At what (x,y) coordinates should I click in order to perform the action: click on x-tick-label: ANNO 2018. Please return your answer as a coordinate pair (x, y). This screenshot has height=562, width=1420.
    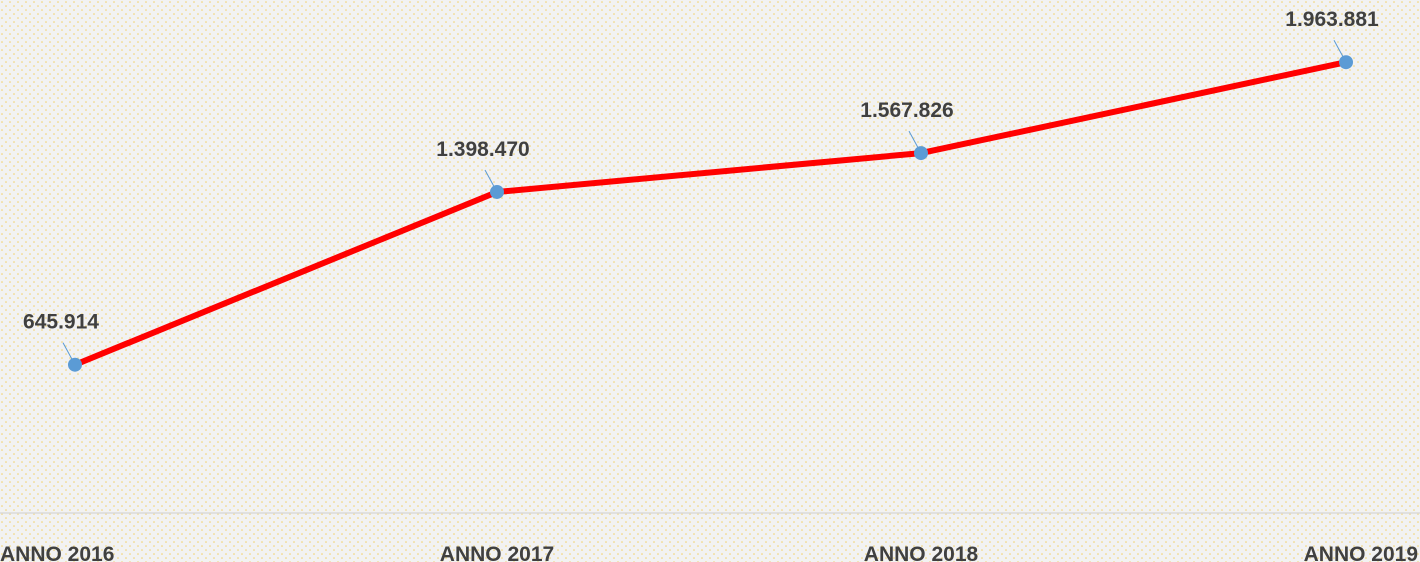
    Looking at the image, I should click on (921, 552).